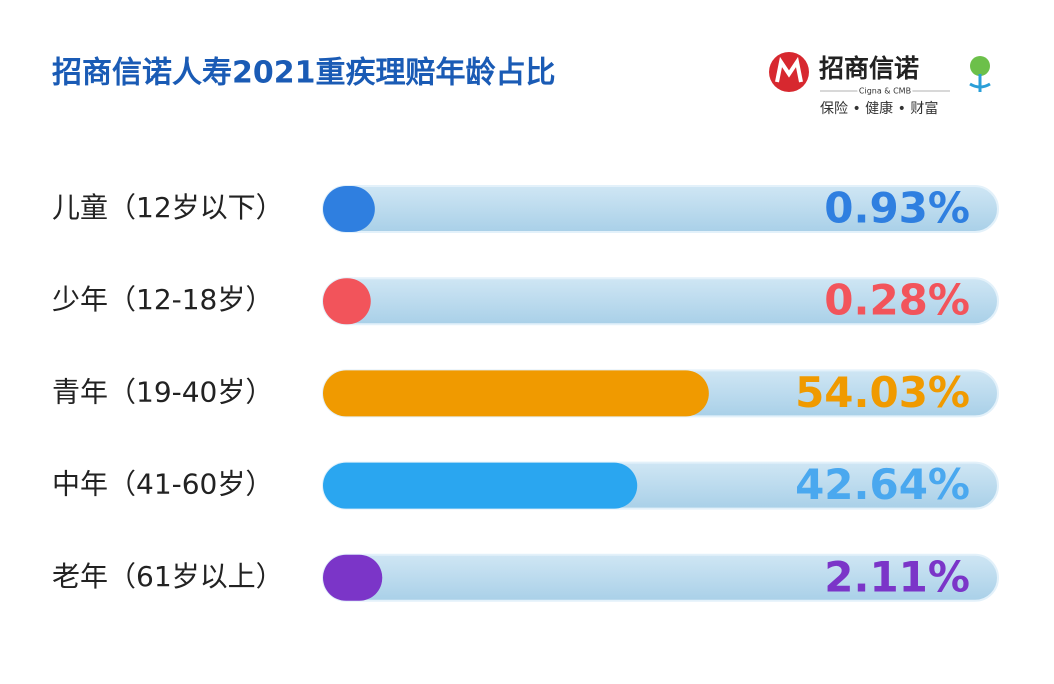  What do you see at coordinates (789, 69) in the screenshot?
I see `logo-m` at bounding box center [789, 69].